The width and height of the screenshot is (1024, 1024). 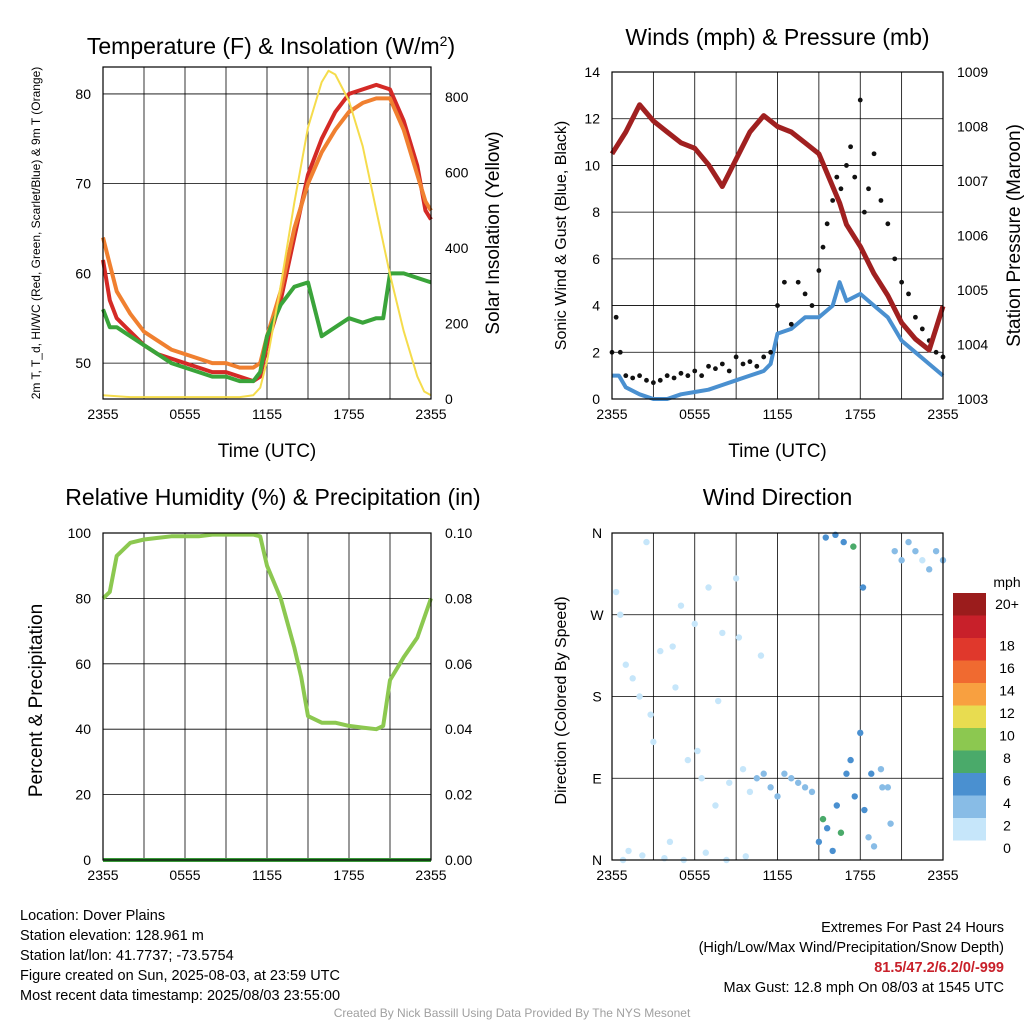 I want to click on y-axis-label: Percent & Precipitation, so click(x=36, y=700).